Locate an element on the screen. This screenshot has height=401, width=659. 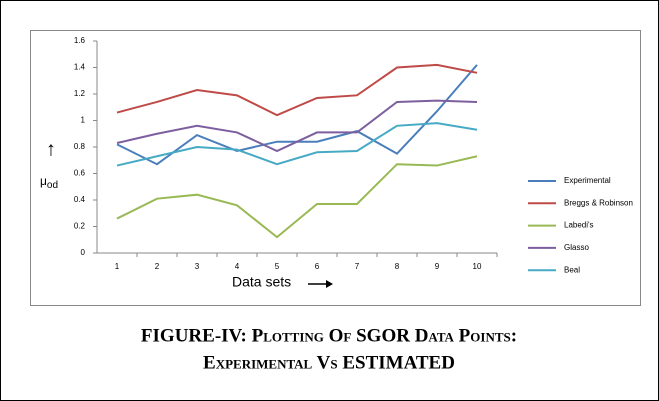
y-tick-label: 0.4 is located at coordinates (80, 199).